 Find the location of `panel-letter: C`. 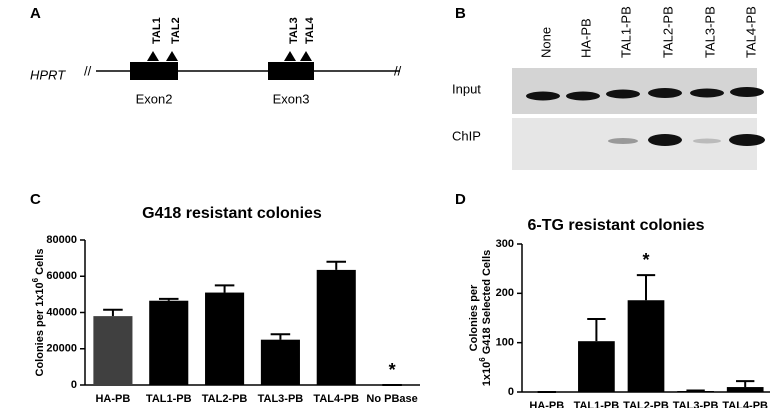

panel-letter: C is located at coordinates (35, 199).